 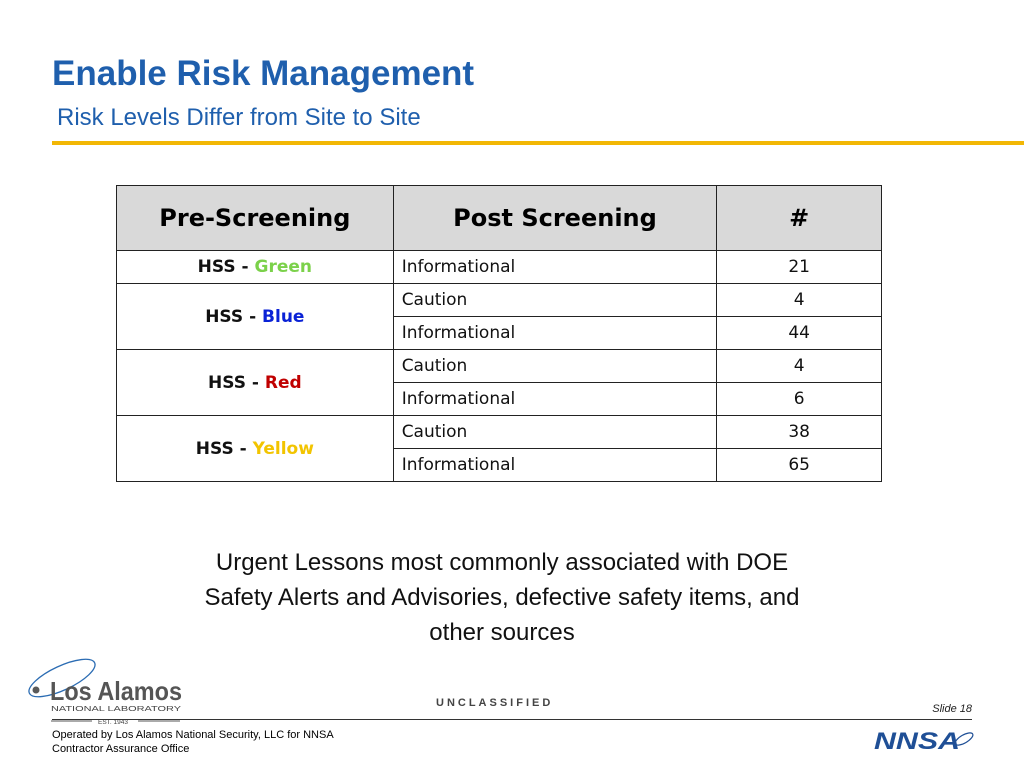 What do you see at coordinates (952, 709) in the screenshot?
I see `slide-number: Slide 18` at bounding box center [952, 709].